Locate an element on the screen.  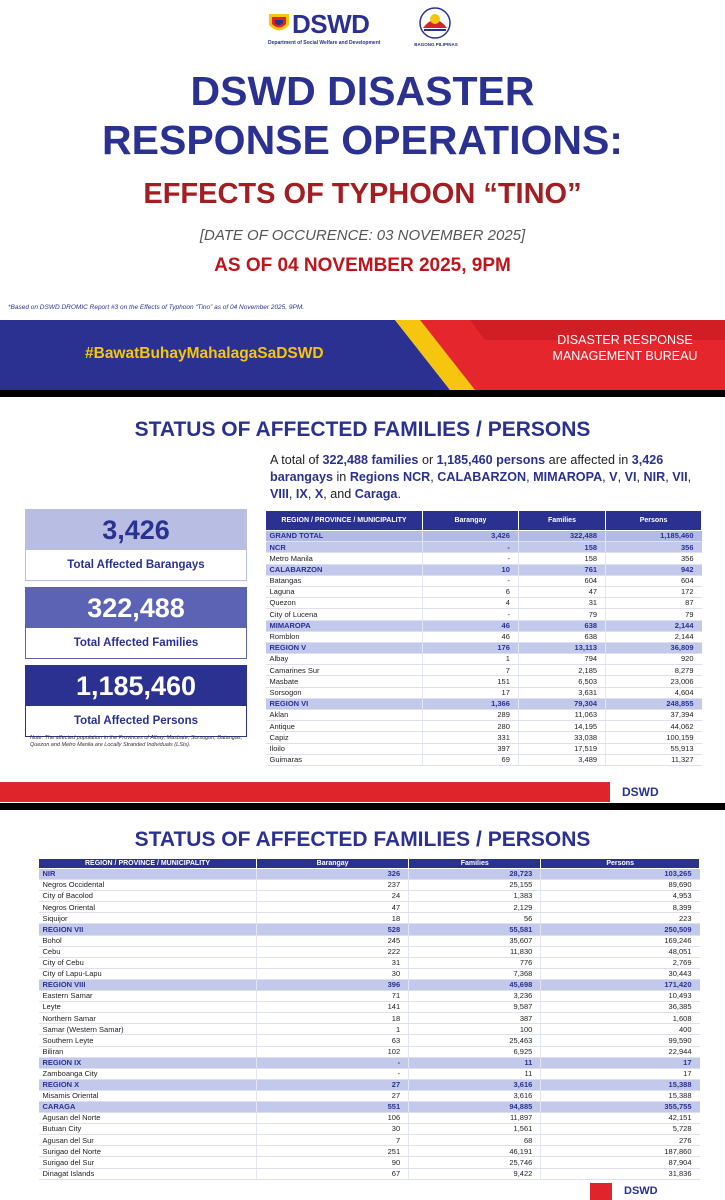
hashtag: #BawatBuhayMahalagaSaDSWD is located at coordinates (204, 353).